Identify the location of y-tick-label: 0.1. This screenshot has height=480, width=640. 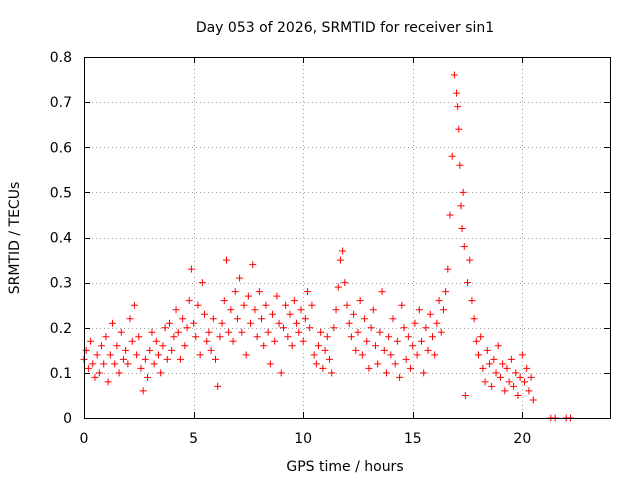
(61, 374).